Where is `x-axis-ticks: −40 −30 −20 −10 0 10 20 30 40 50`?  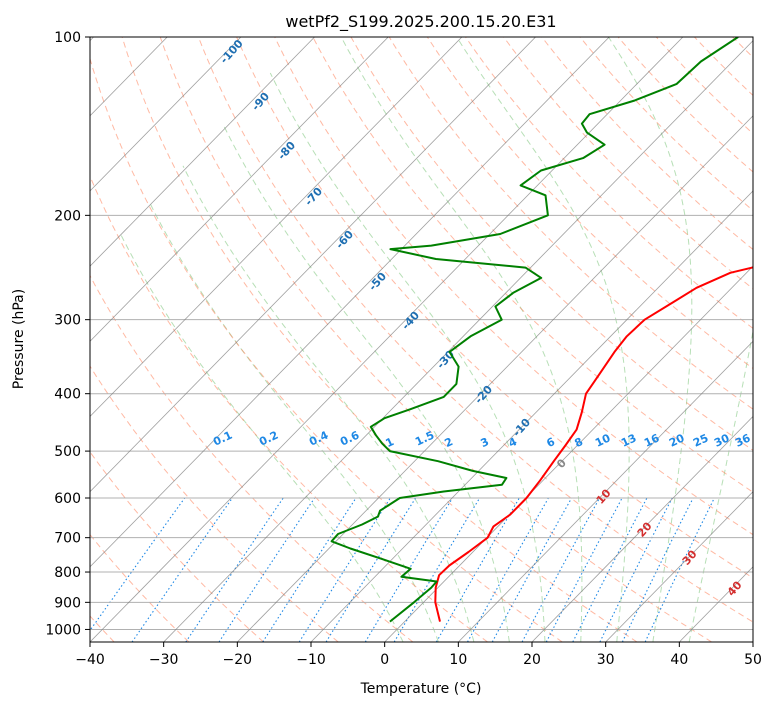
x-axis-ticks: −40 −30 −20 −10 0 10 20 30 40 50 is located at coordinates (418, 655).